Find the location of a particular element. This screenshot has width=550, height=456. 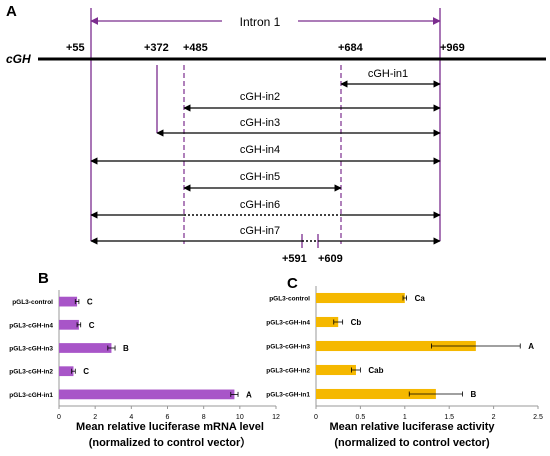

x-tick-label: 12 is located at coordinates (276, 417).